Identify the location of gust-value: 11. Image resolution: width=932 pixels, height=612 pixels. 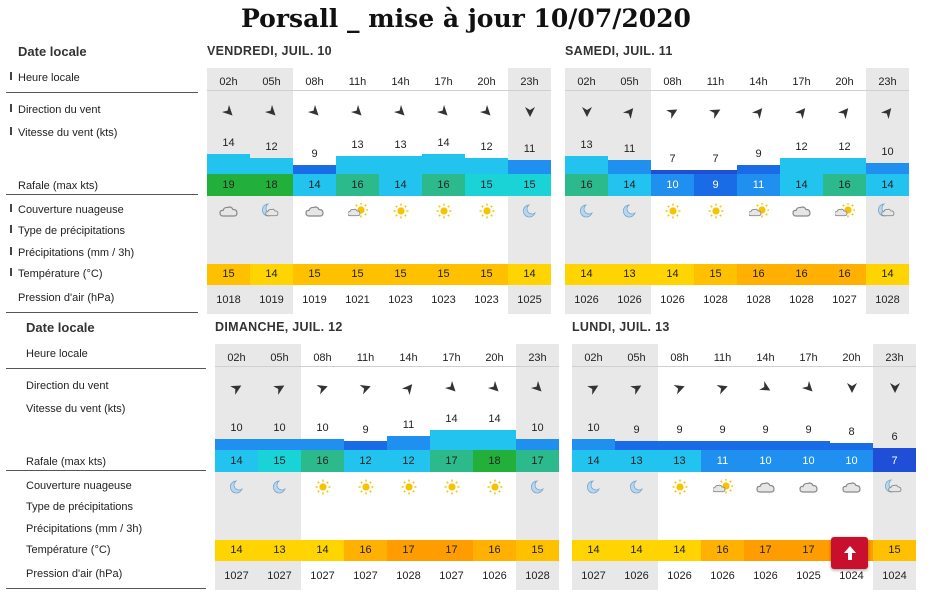
(758, 185).